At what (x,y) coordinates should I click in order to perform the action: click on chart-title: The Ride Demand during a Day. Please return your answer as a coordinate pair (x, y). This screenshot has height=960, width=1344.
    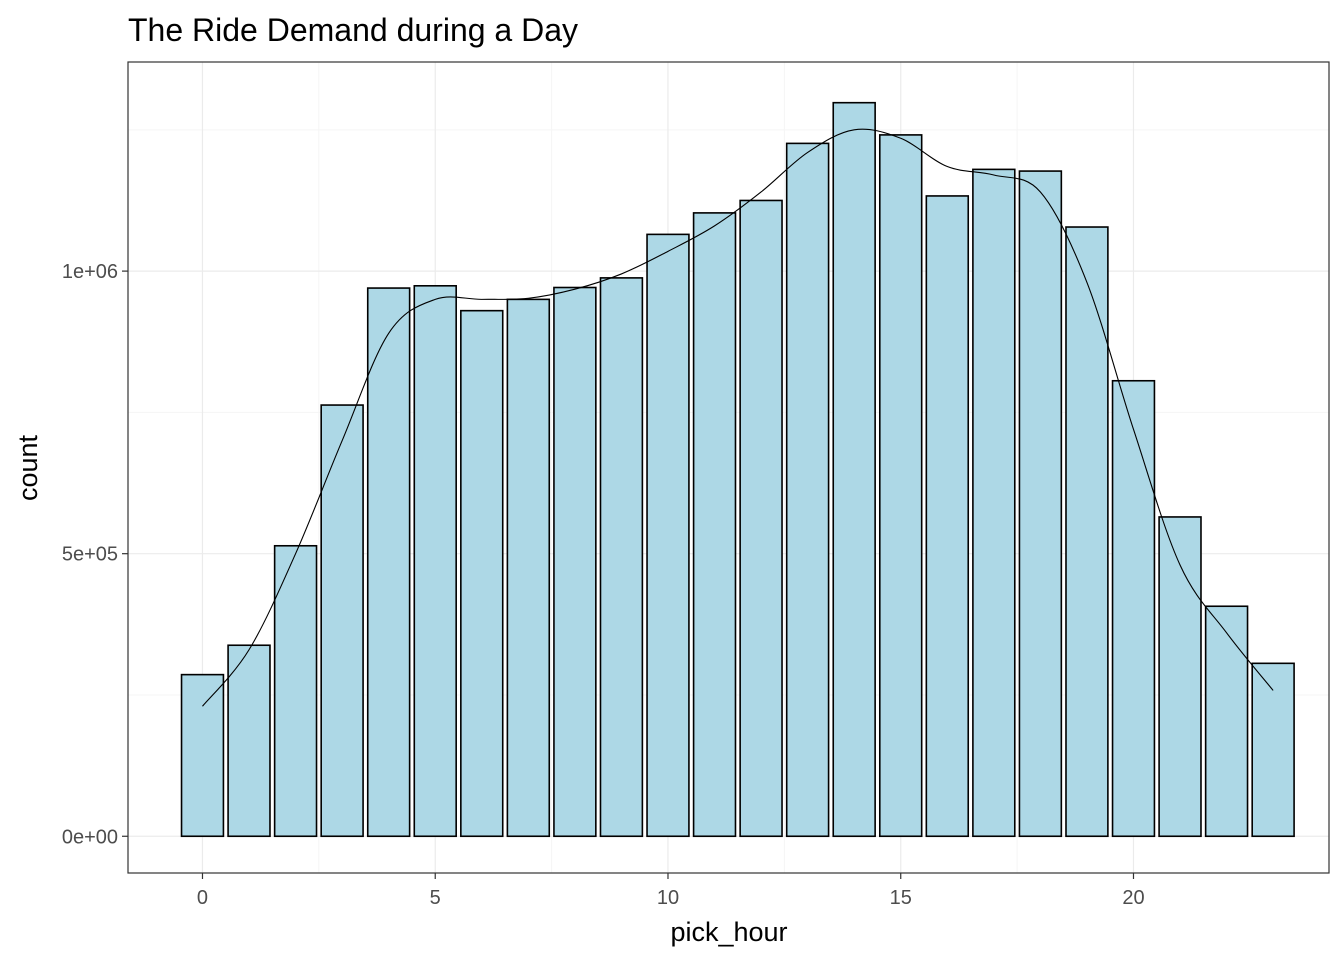
    Looking at the image, I should click on (353, 30).